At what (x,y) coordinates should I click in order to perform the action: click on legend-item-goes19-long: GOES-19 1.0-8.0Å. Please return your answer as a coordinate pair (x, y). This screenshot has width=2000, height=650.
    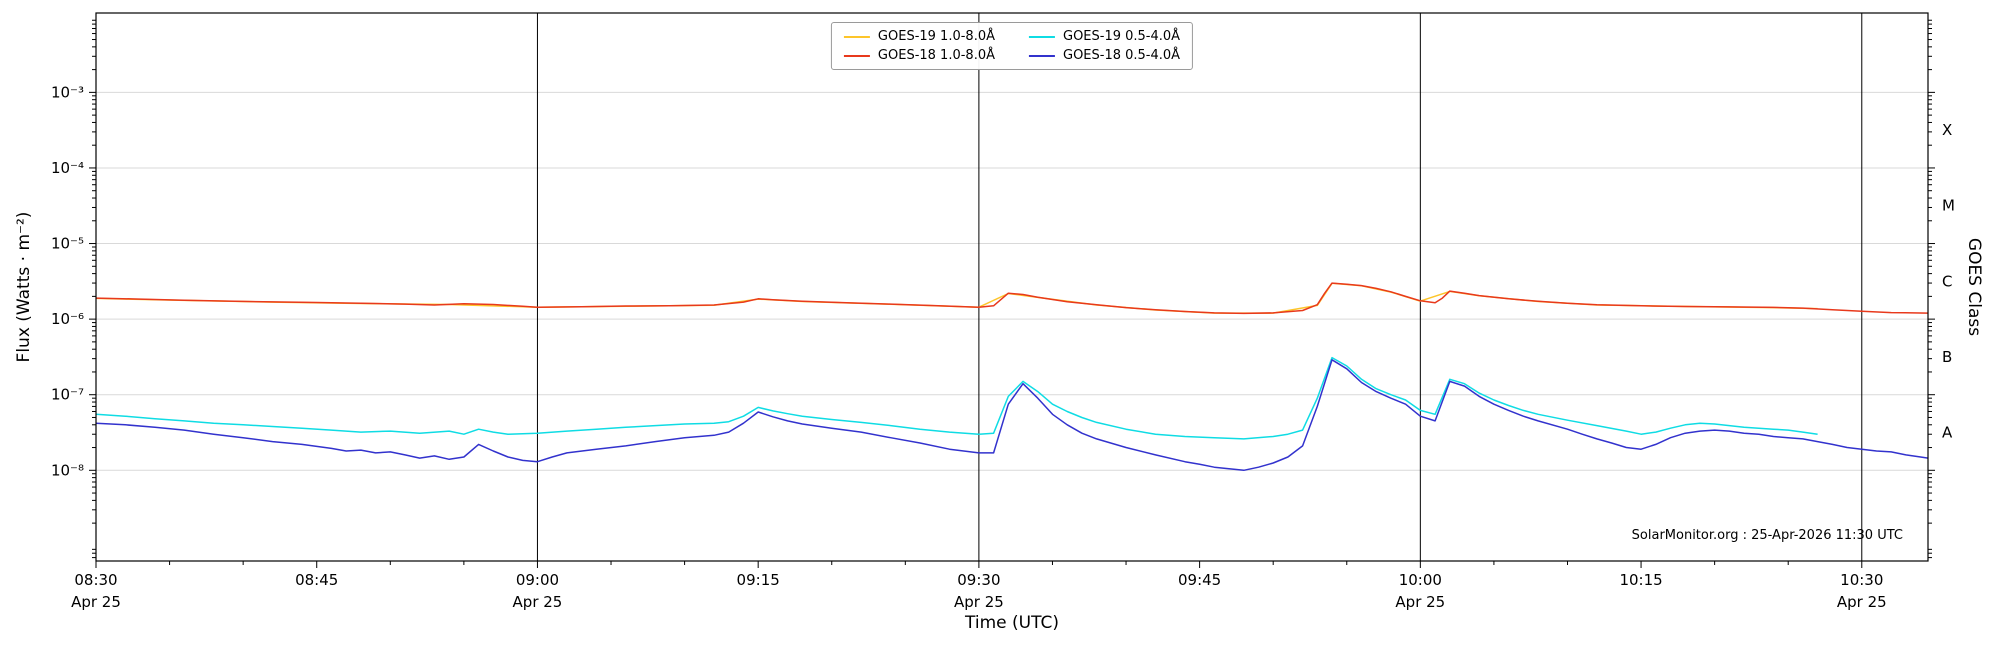
    Looking at the image, I should click on (919, 36).